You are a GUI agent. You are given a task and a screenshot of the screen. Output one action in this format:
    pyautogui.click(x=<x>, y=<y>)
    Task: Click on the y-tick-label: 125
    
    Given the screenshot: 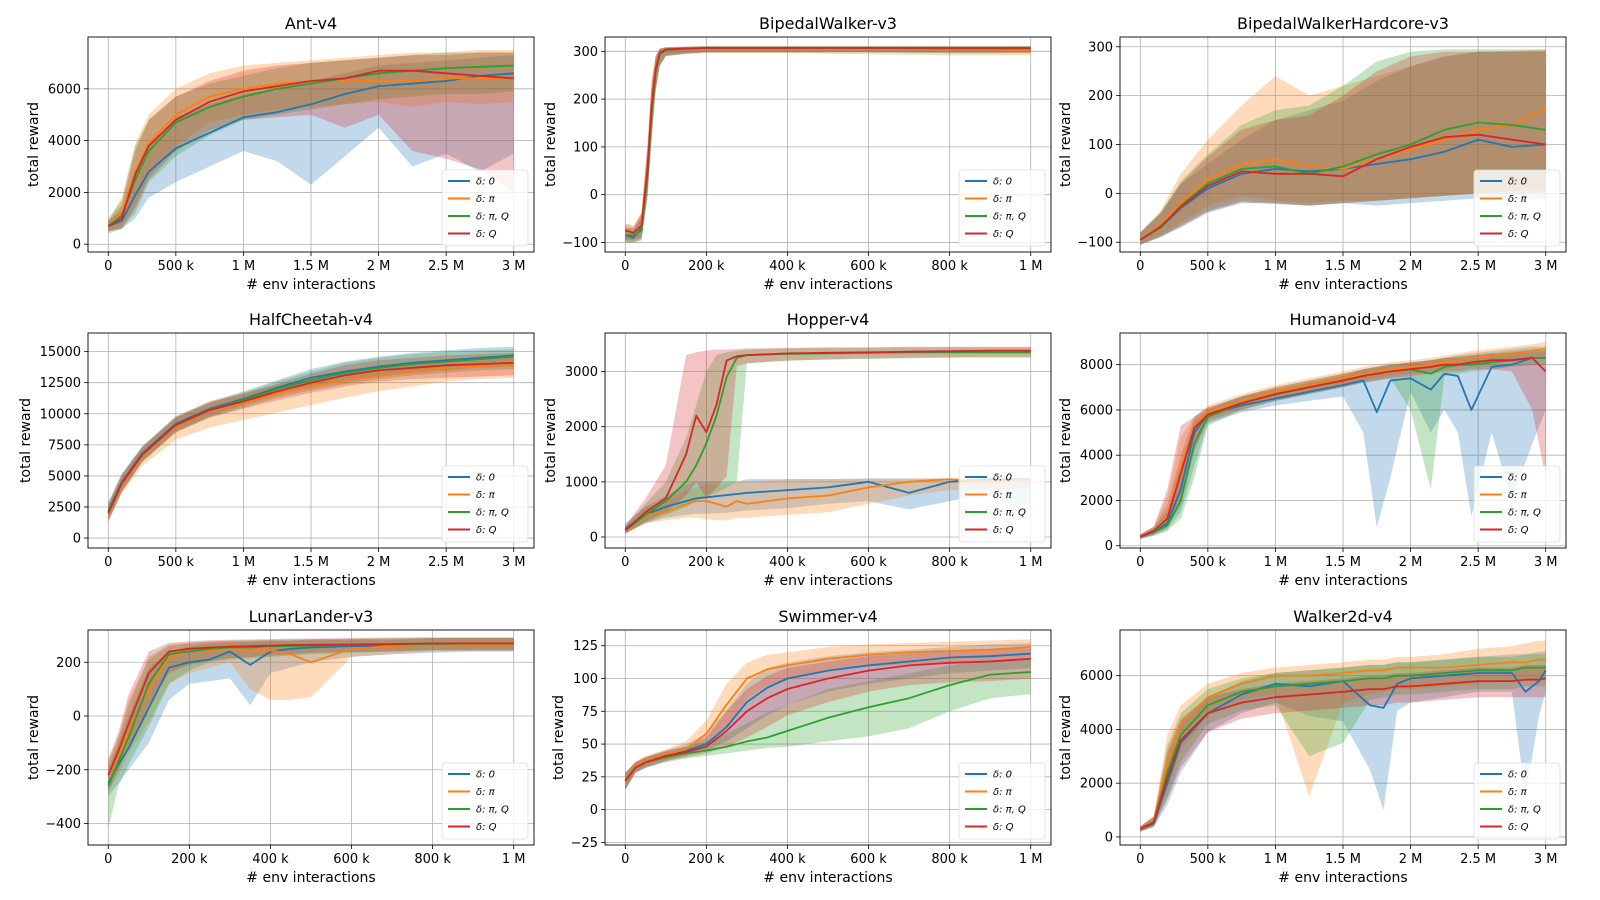 What is the action you would take?
    pyautogui.click(x=585, y=646)
    